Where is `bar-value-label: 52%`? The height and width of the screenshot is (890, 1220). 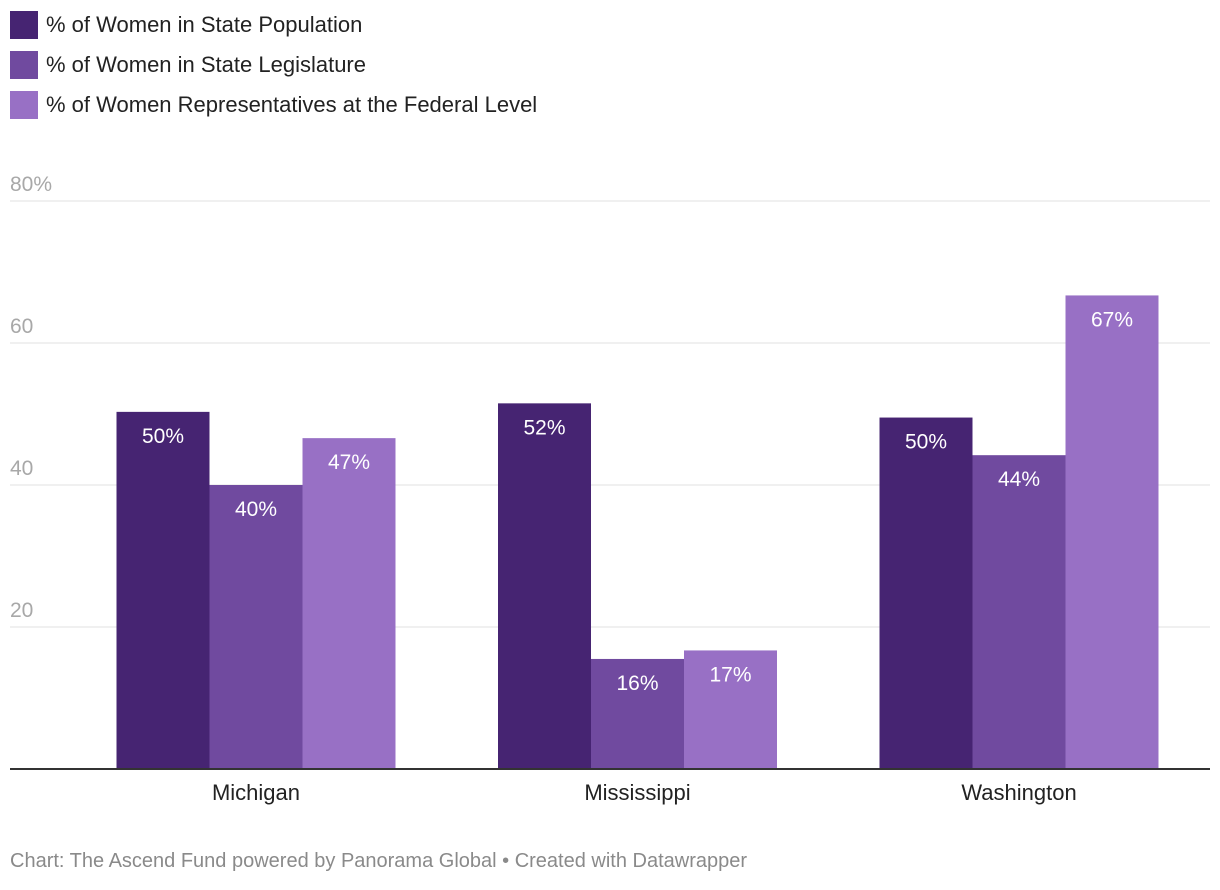
bar-value-label: 52% is located at coordinates (544, 427).